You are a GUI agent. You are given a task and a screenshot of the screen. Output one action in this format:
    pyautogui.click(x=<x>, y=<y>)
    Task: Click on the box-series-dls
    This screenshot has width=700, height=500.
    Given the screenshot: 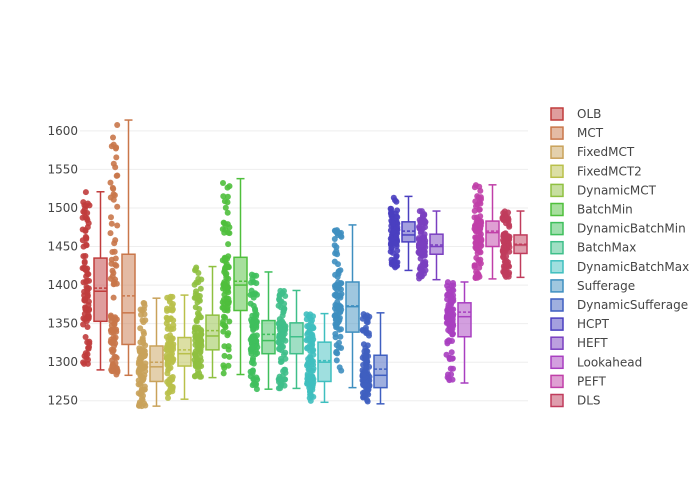 What is the action you would take?
    pyautogui.click(x=513, y=244)
    